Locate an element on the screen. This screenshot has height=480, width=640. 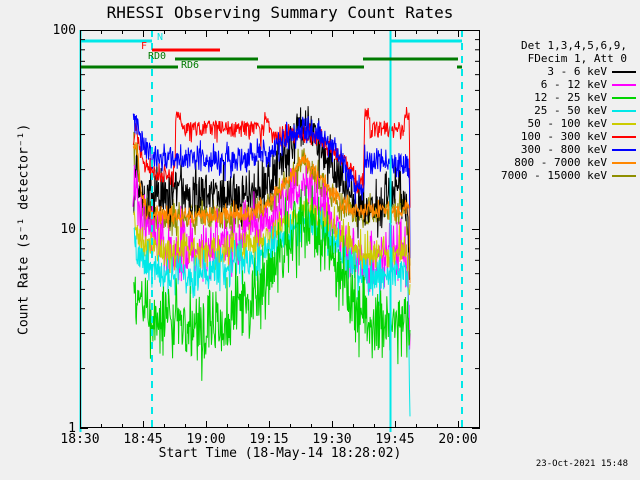
legend-item-label: 50 - 100 keV is located at coordinates (567, 123).